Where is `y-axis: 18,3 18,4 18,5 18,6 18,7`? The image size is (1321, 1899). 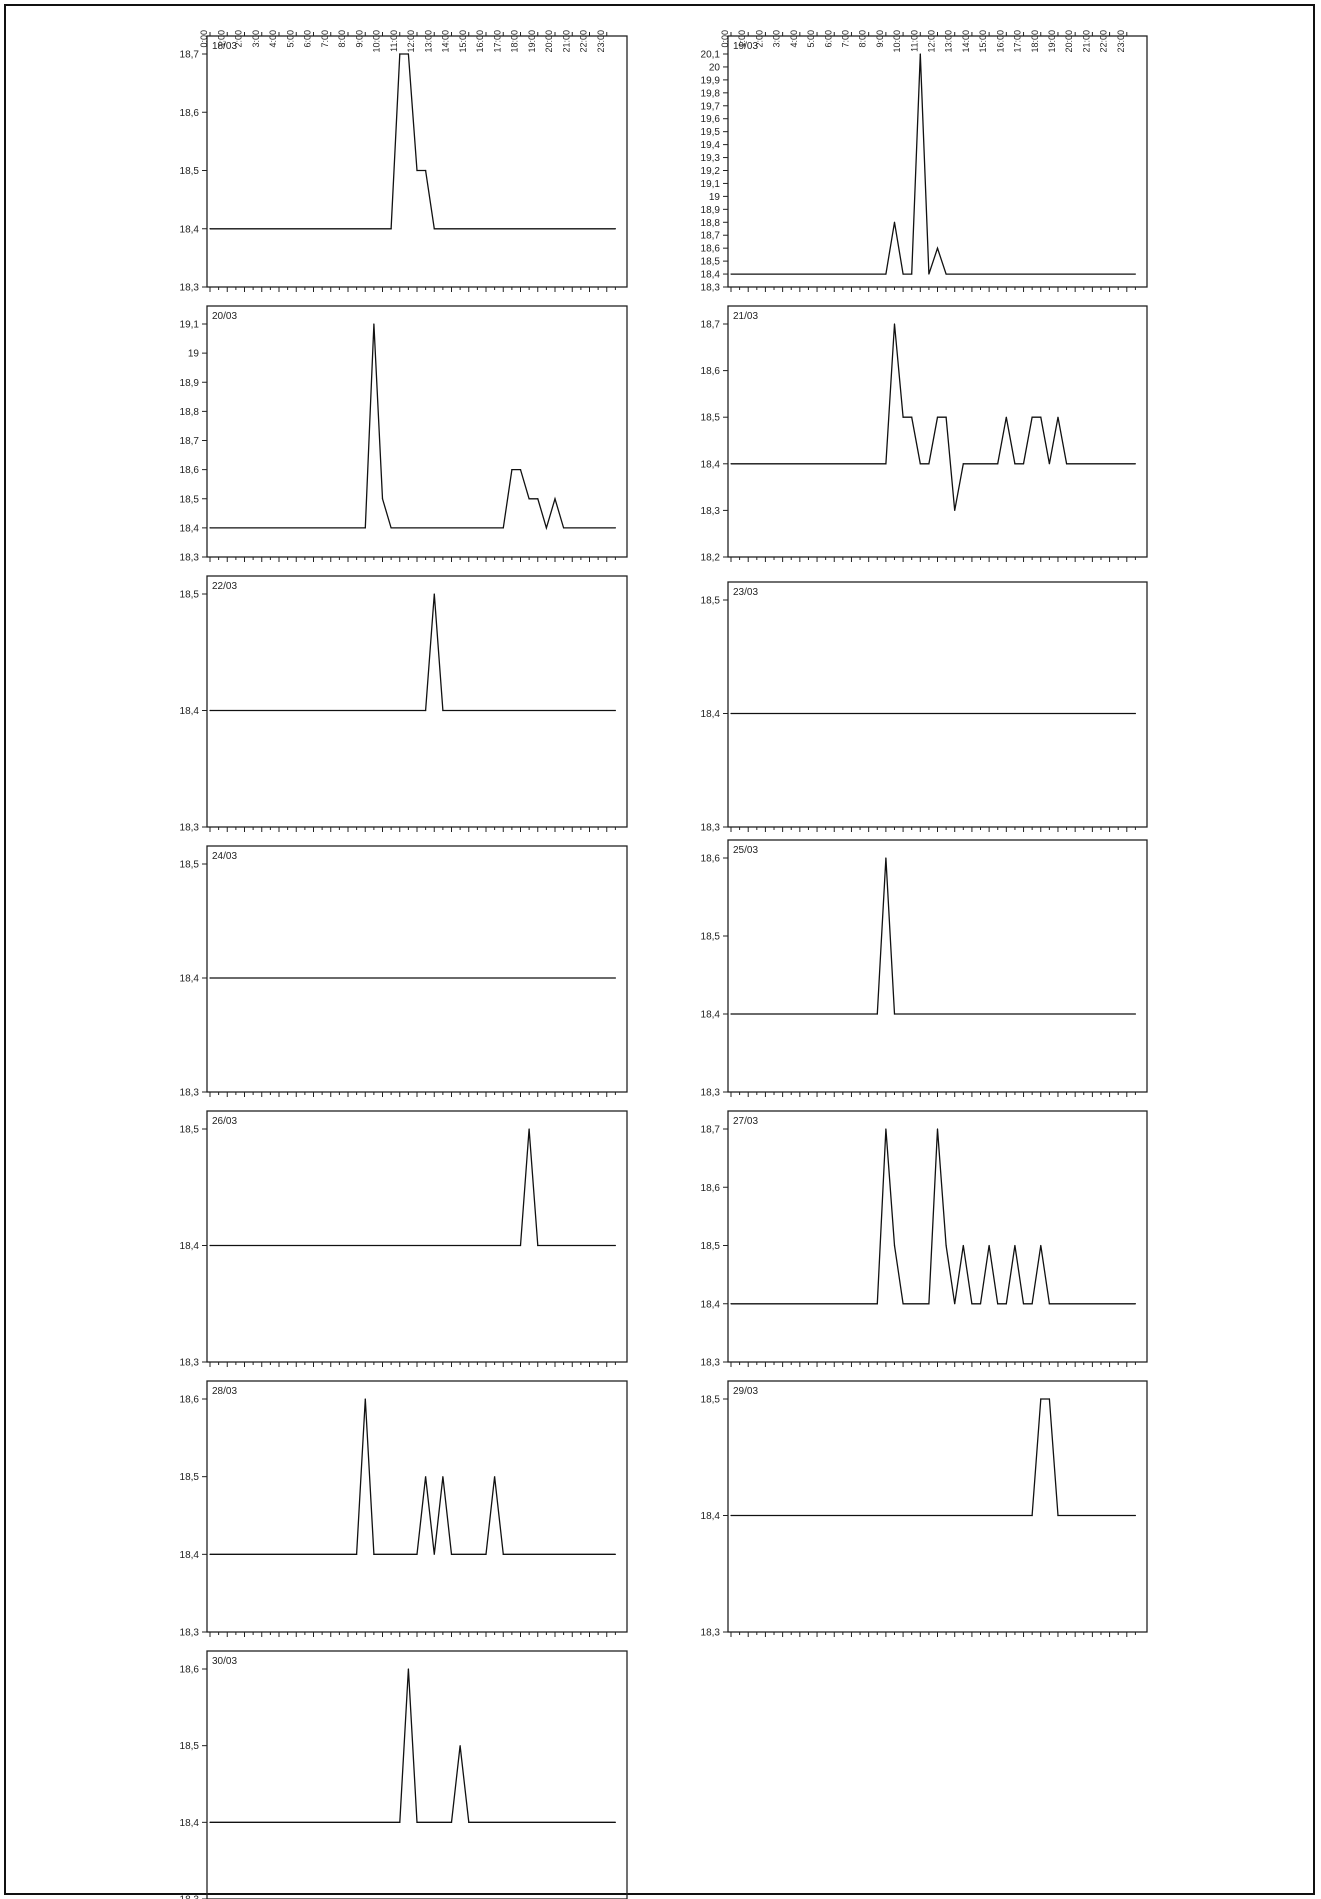
y-axis: 18,3 18,4 18,5 18,6 18,7 is located at coordinates (714, 1247).